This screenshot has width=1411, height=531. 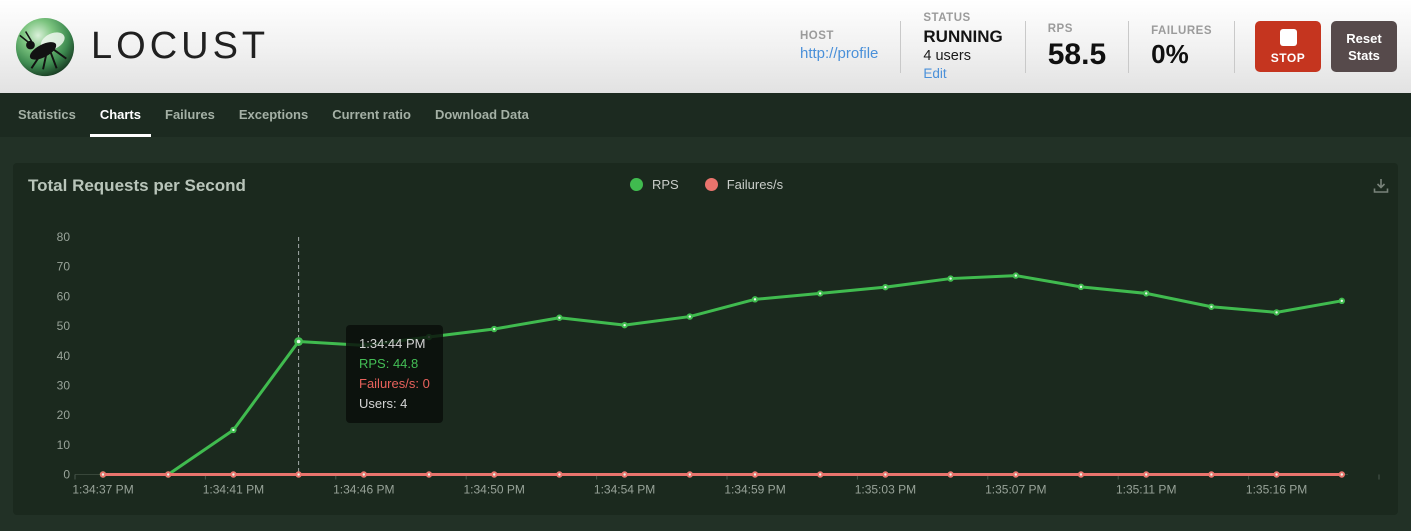 I want to click on x-axis-label: 1:34:59 PM, so click(x=754, y=490).